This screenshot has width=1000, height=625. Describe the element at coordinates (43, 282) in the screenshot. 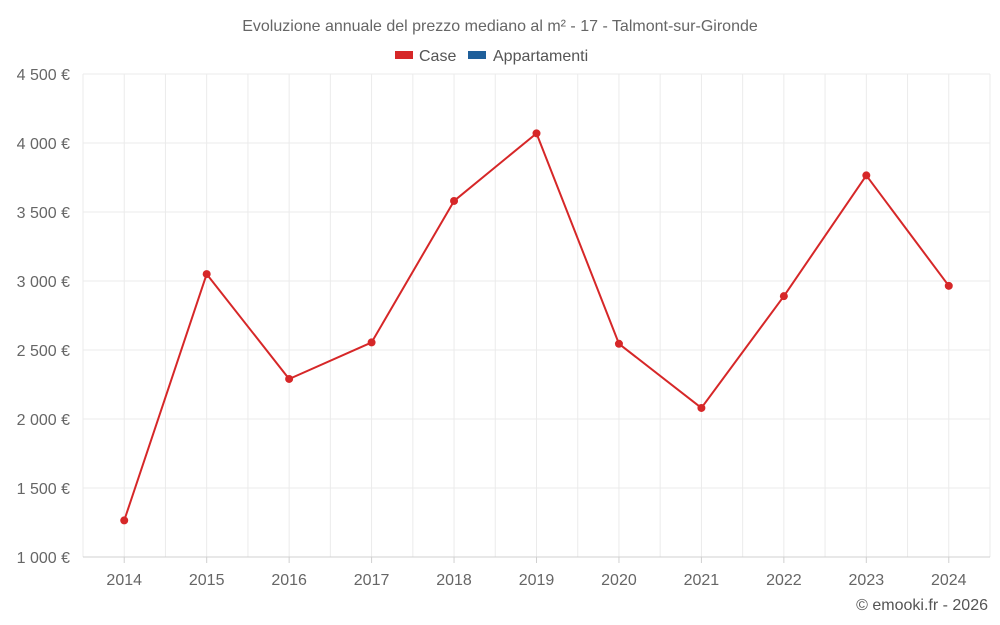

I see `y-tick-label: 3 000 €` at that location.